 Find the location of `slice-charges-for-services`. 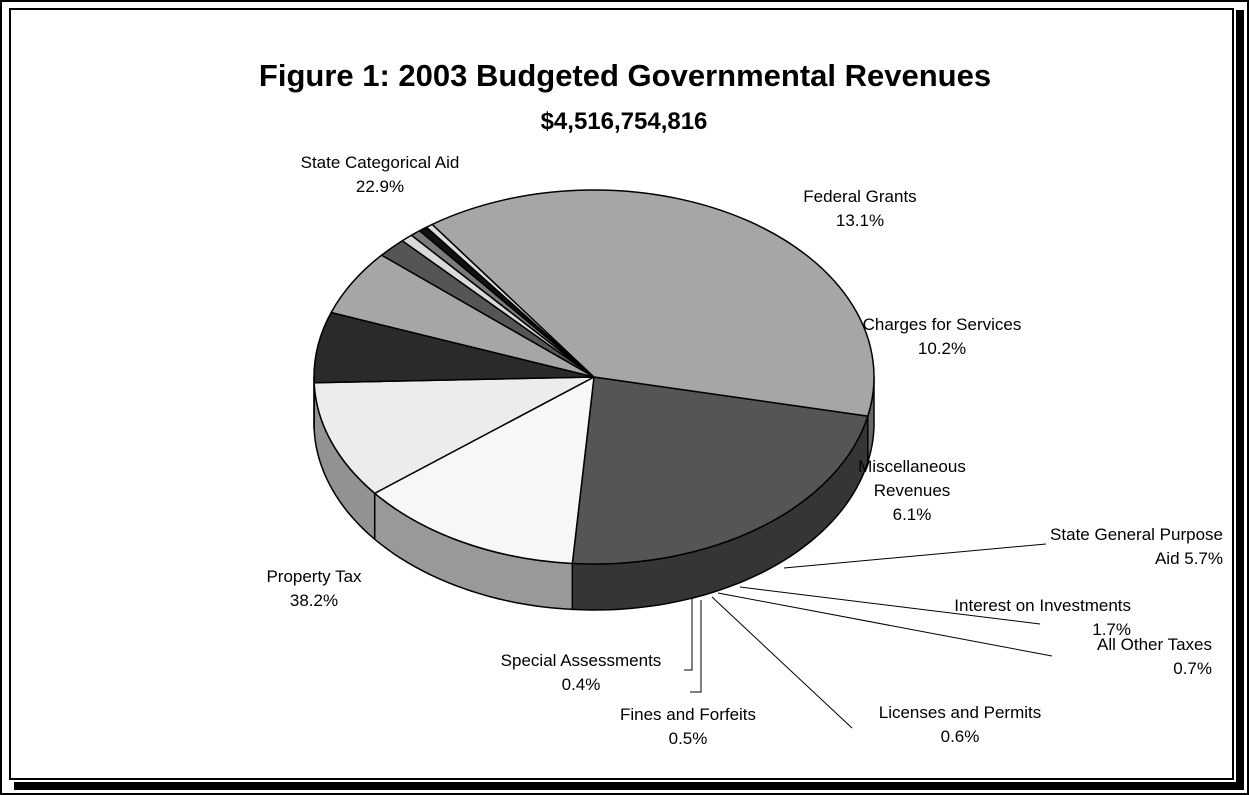

slice-charges-for-services is located at coordinates (454, 435).